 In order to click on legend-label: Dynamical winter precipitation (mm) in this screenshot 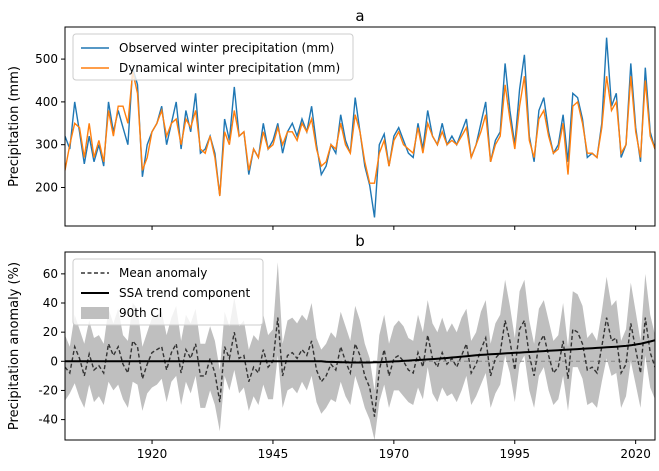, I will do `click(229, 68)`.